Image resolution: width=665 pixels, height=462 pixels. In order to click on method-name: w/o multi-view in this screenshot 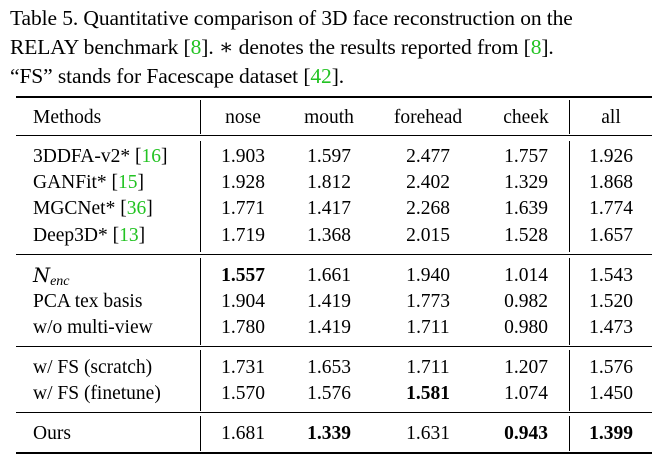, I will do `click(93, 328)`.